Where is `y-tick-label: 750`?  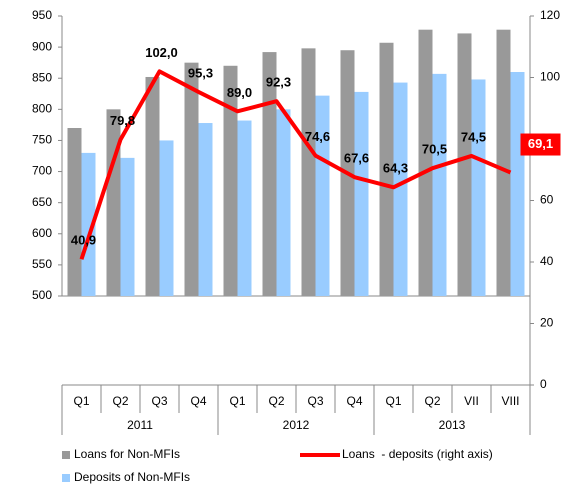
y-tick-label: 750 is located at coordinates (42, 140).